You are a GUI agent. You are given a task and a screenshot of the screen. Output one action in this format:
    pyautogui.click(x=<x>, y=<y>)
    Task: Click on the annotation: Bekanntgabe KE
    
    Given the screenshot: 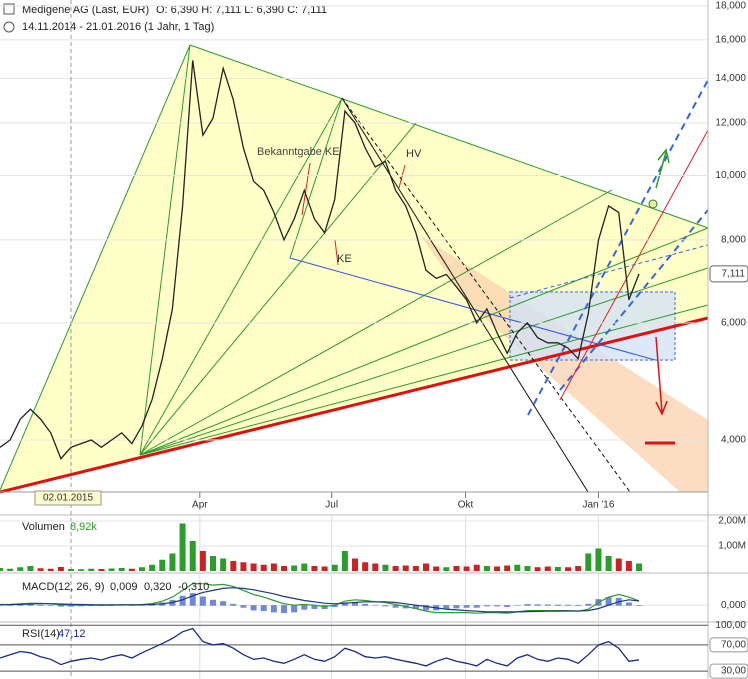 What is the action you would take?
    pyautogui.click(x=298, y=152)
    